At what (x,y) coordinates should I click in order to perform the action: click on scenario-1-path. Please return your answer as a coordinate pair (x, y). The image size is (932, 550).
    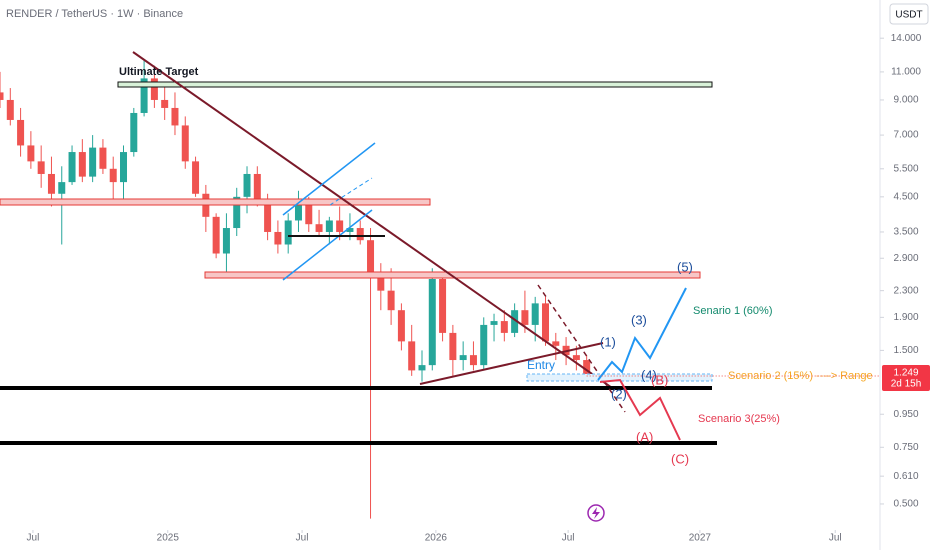
    Looking at the image, I should click on (642, 334).